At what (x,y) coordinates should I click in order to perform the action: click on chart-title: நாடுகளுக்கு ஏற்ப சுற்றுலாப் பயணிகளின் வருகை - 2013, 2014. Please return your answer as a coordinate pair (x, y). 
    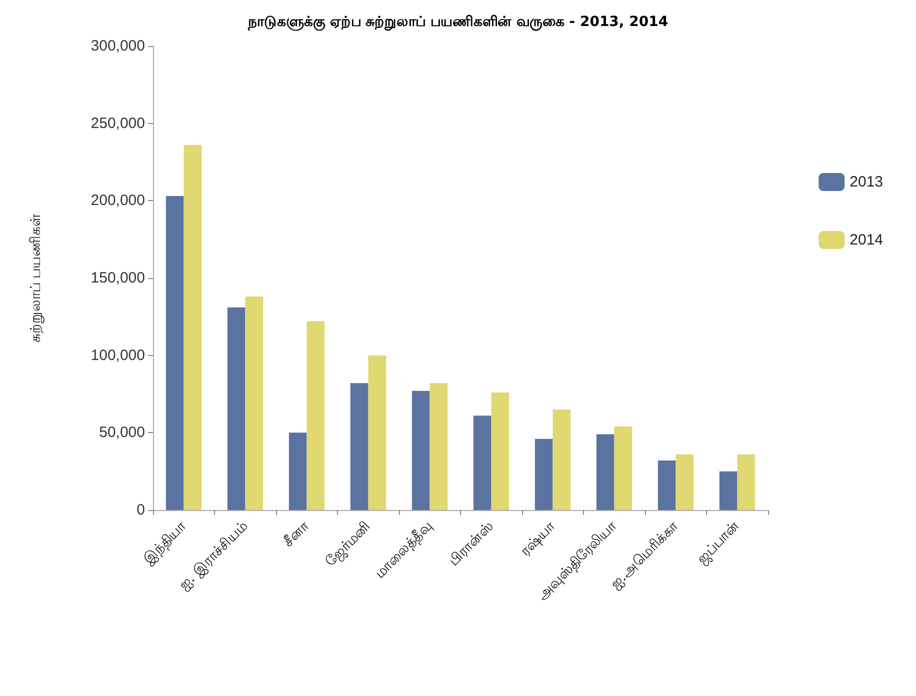
    Looking at the image, I should click on (457, 22).